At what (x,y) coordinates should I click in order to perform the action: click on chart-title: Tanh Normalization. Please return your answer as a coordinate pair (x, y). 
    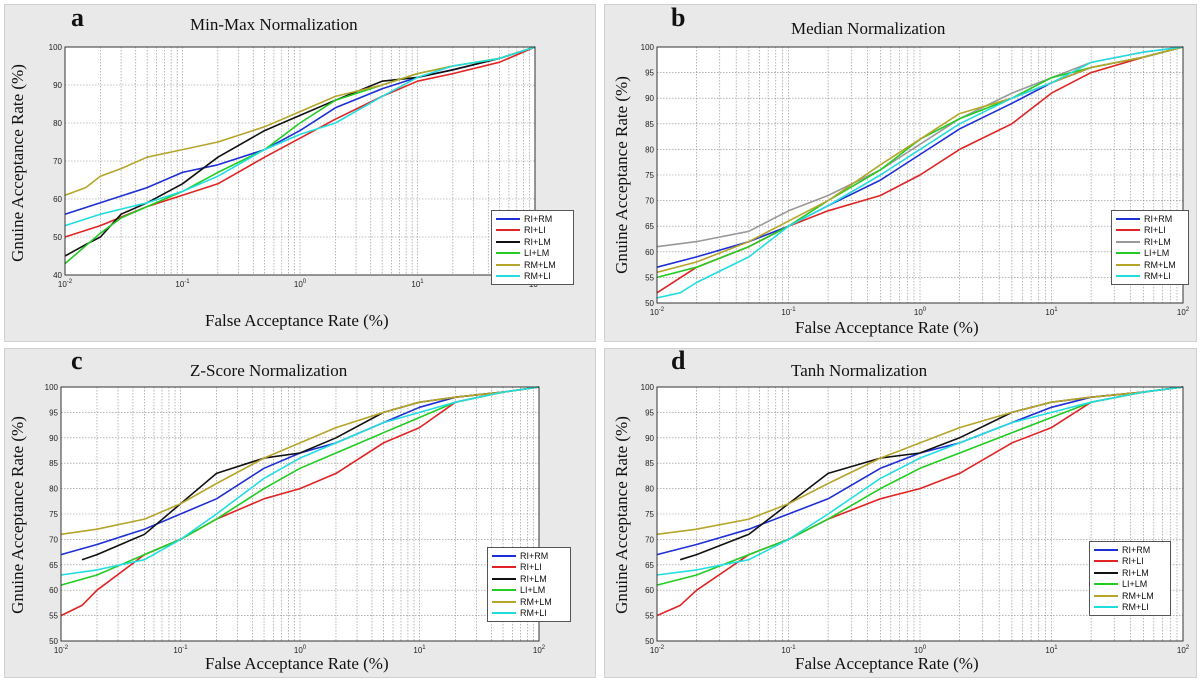
    Looking at the image, I should click on (859, 370).